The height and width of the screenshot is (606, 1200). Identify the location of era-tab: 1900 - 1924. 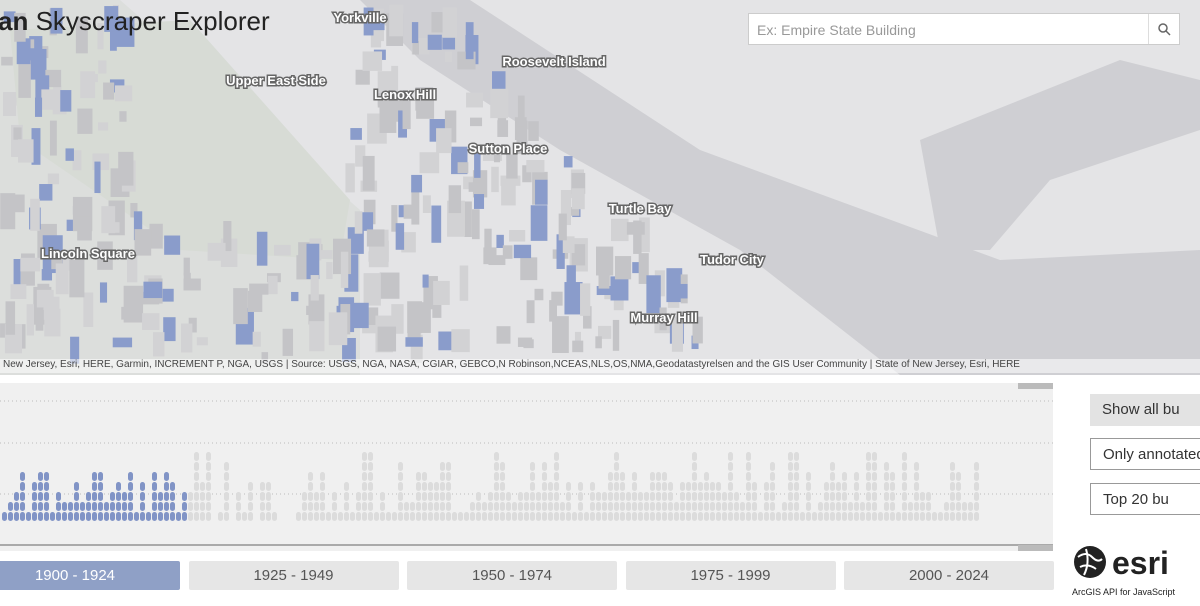
(90, 575).